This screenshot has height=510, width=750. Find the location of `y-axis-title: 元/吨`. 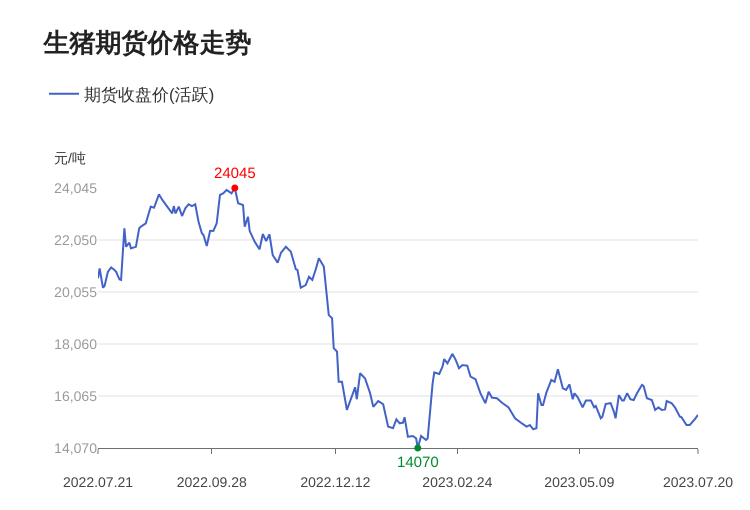

y-axis-title: 元/吨 is located at coordinates (70, 158).